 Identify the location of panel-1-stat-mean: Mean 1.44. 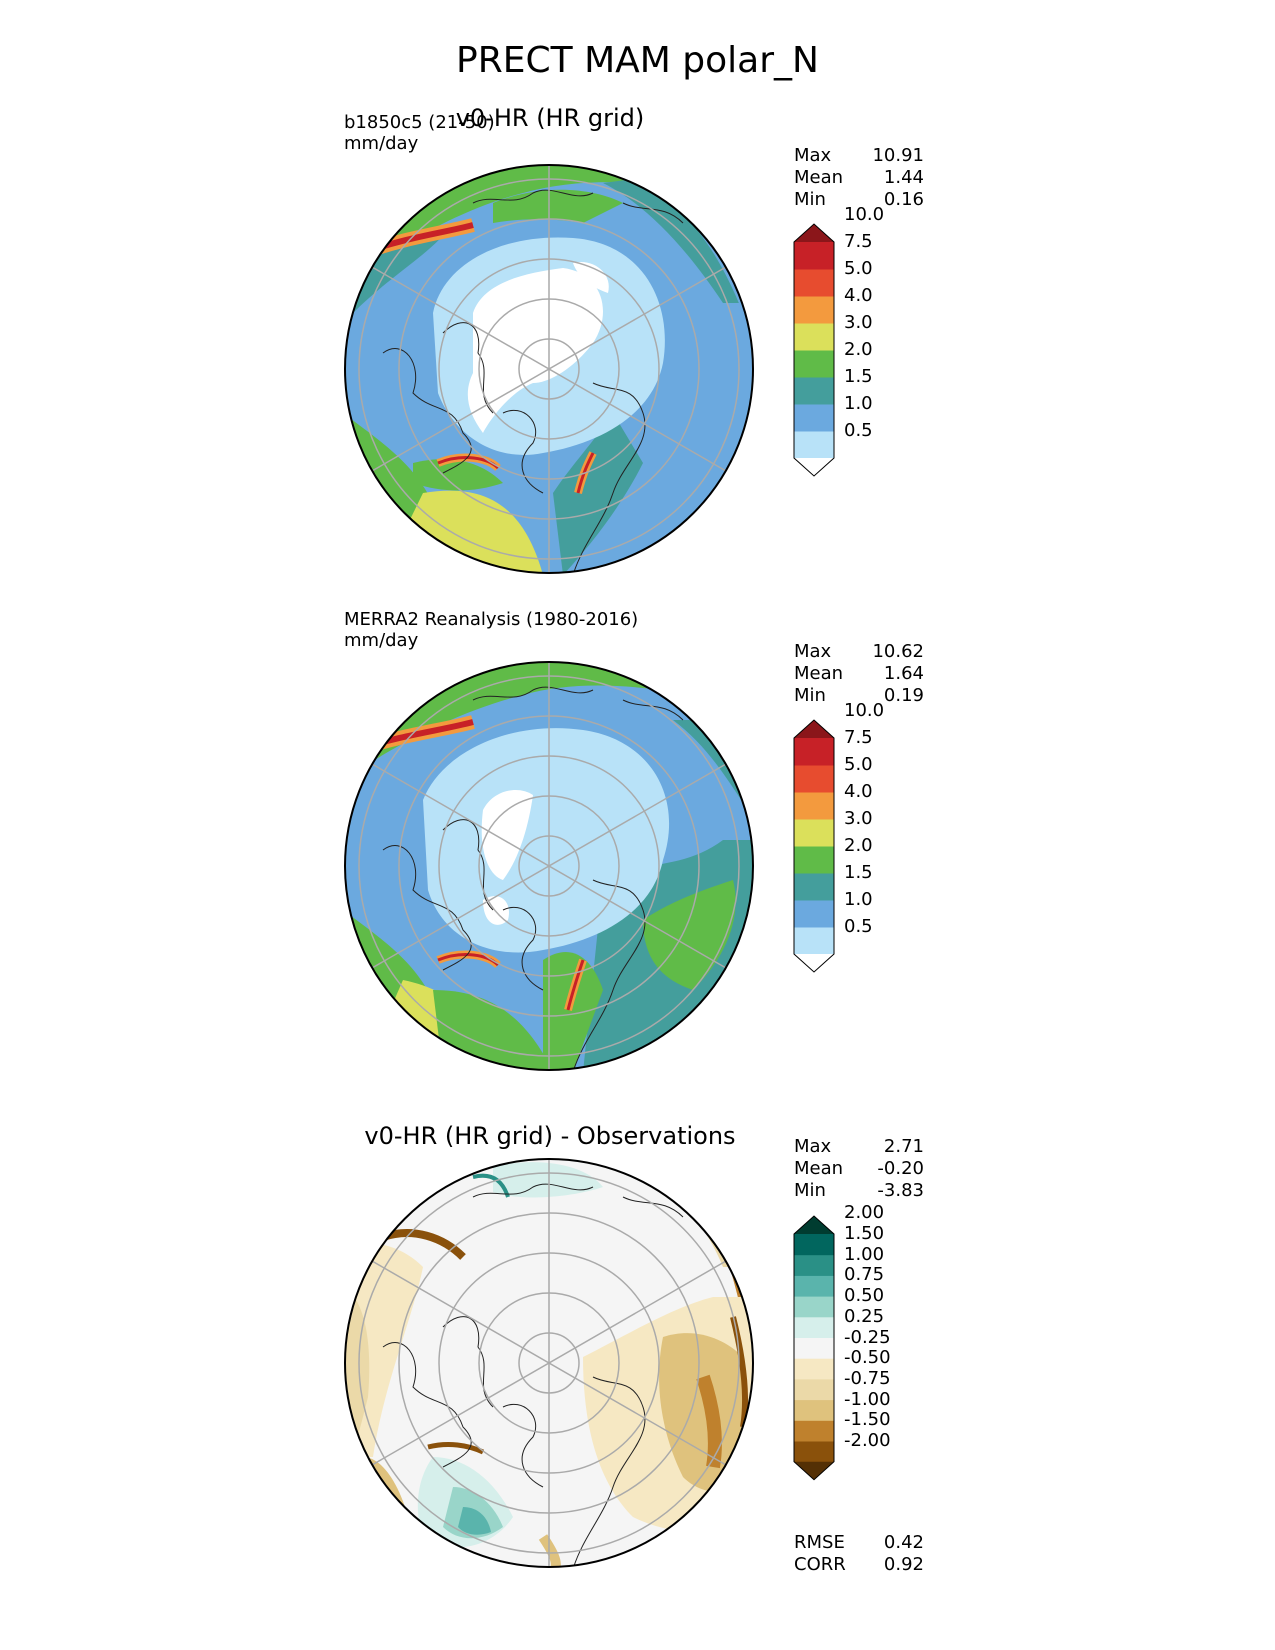
(859, 177).